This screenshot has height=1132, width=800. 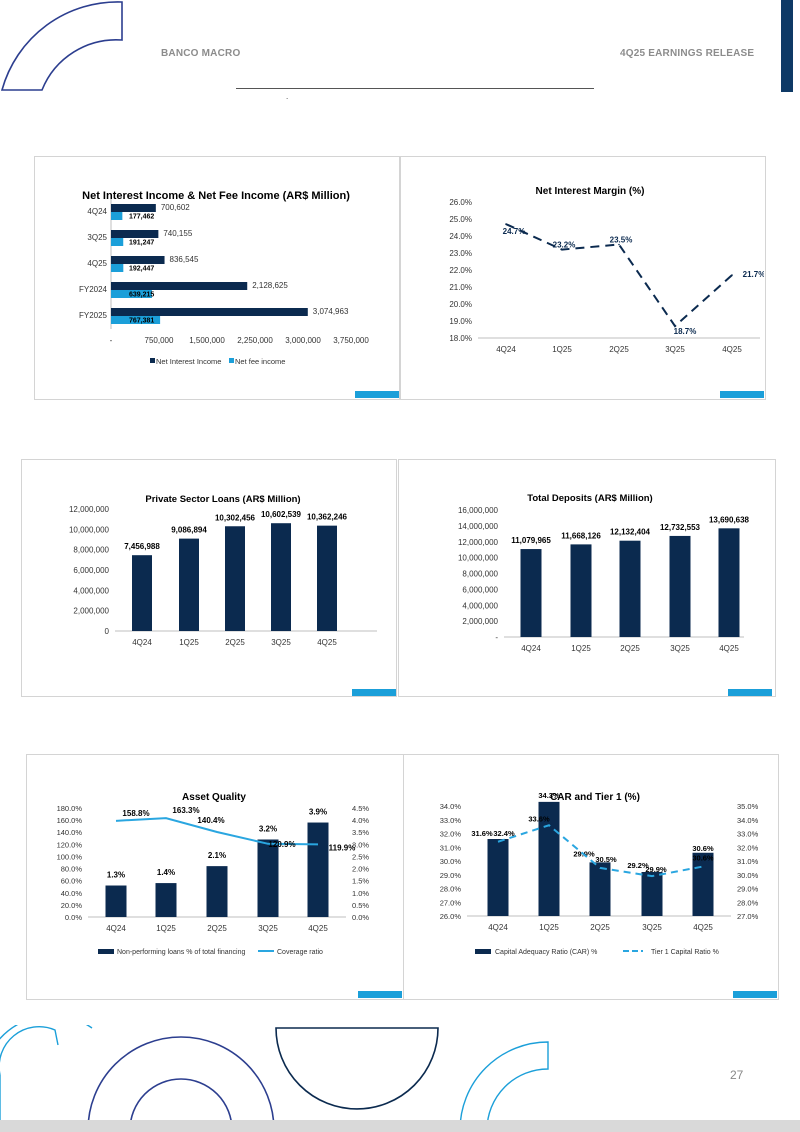 What do you see at coordinates (748, 889) in the screenshot?
I see `y-tick-label-right: 29.0%` at bounding box center [748, 889].